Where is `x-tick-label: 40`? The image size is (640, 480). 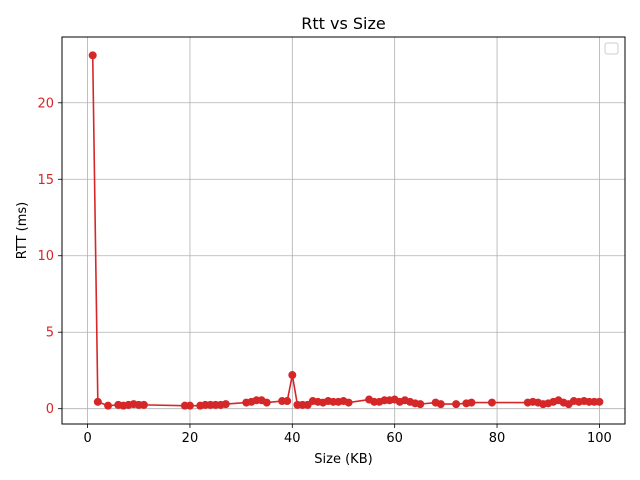
x-tick-label: 40 is located at coordinates (292, 438).